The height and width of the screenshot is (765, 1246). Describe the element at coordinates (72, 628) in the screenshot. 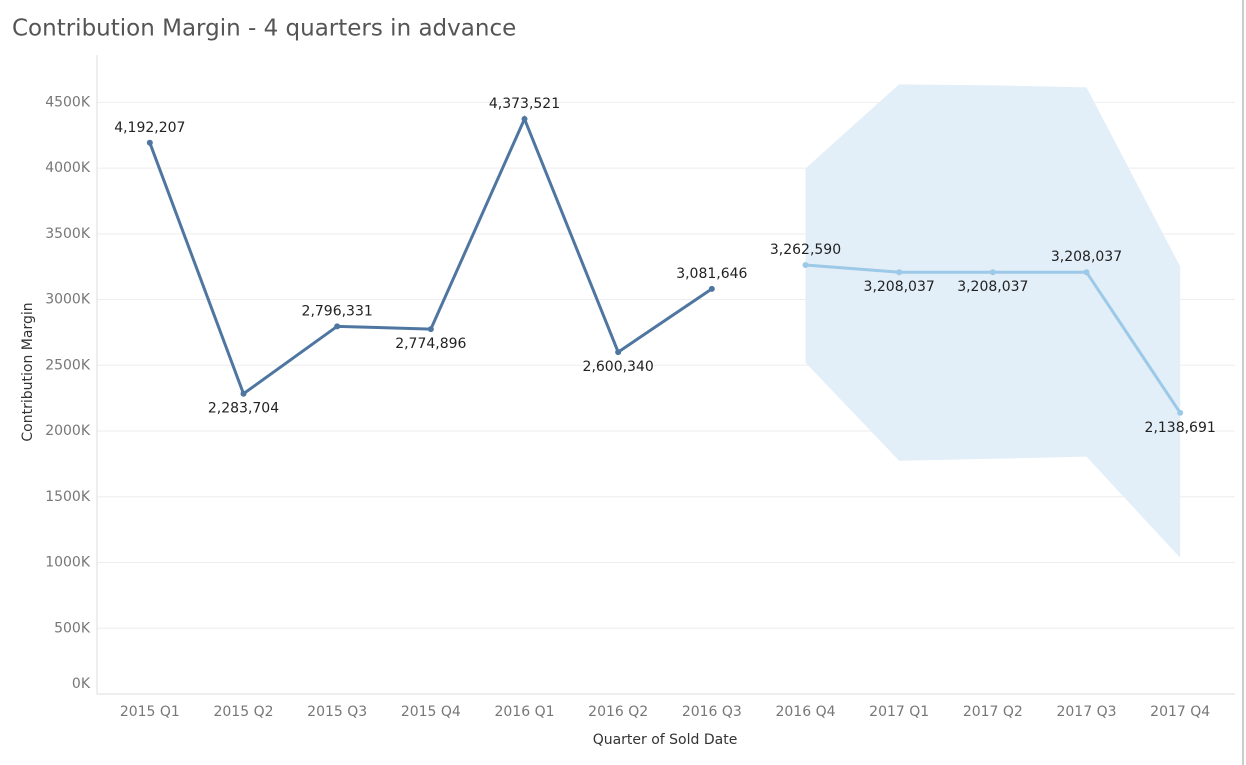

I see `y-tick-label: 500K` at that location.